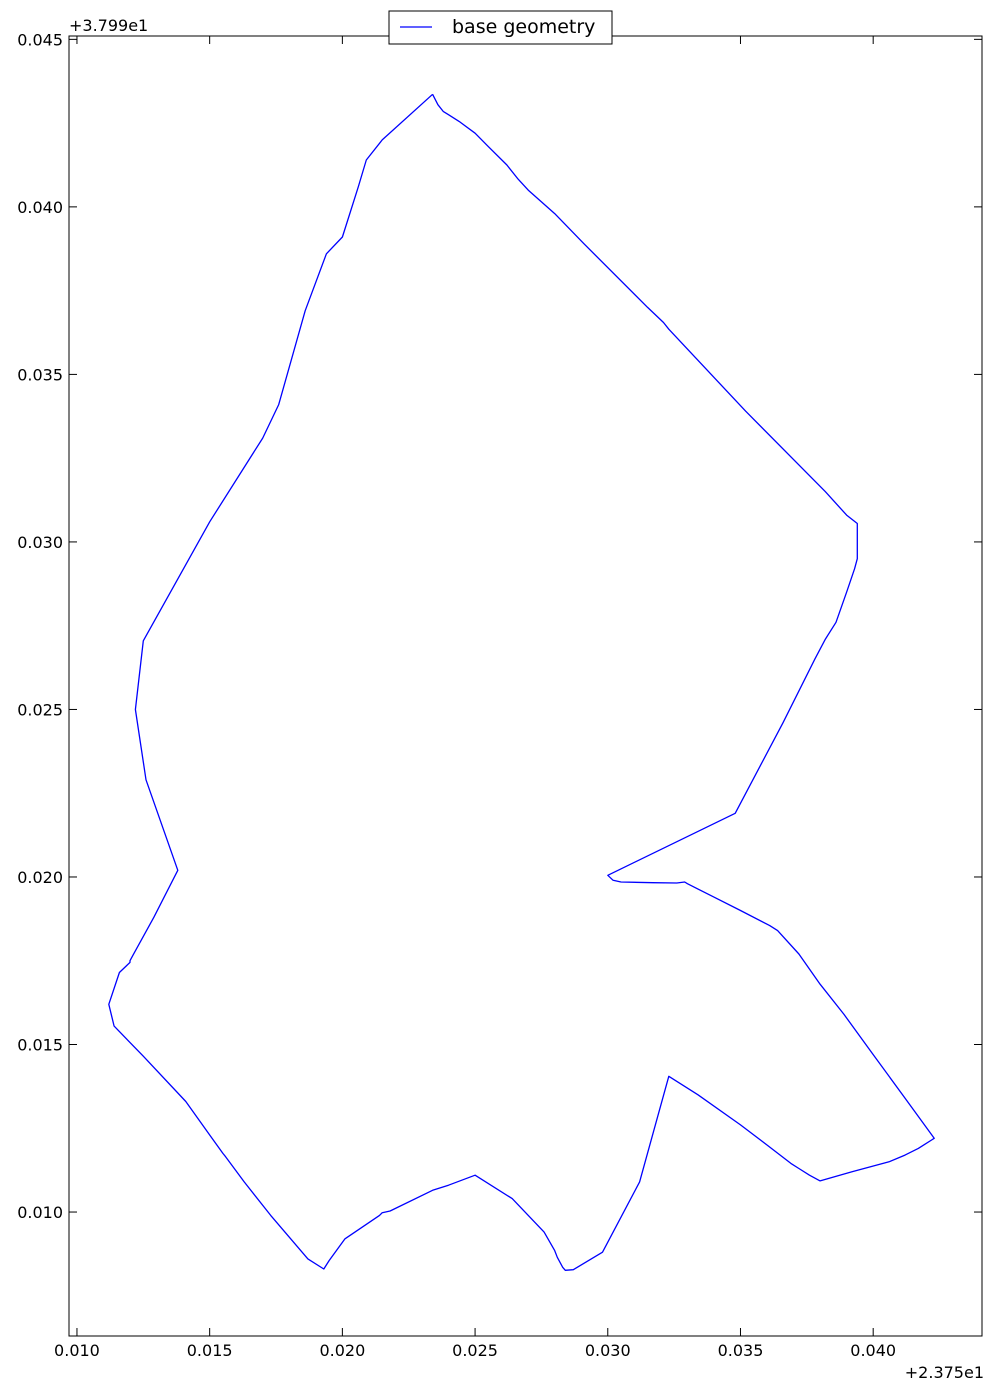 The height and width of the screenshot is (1400, 1000). Describe the element at coordinates (944, 1372) in the screenshot. I see `x-offset-label: +2.375e1` at that location.